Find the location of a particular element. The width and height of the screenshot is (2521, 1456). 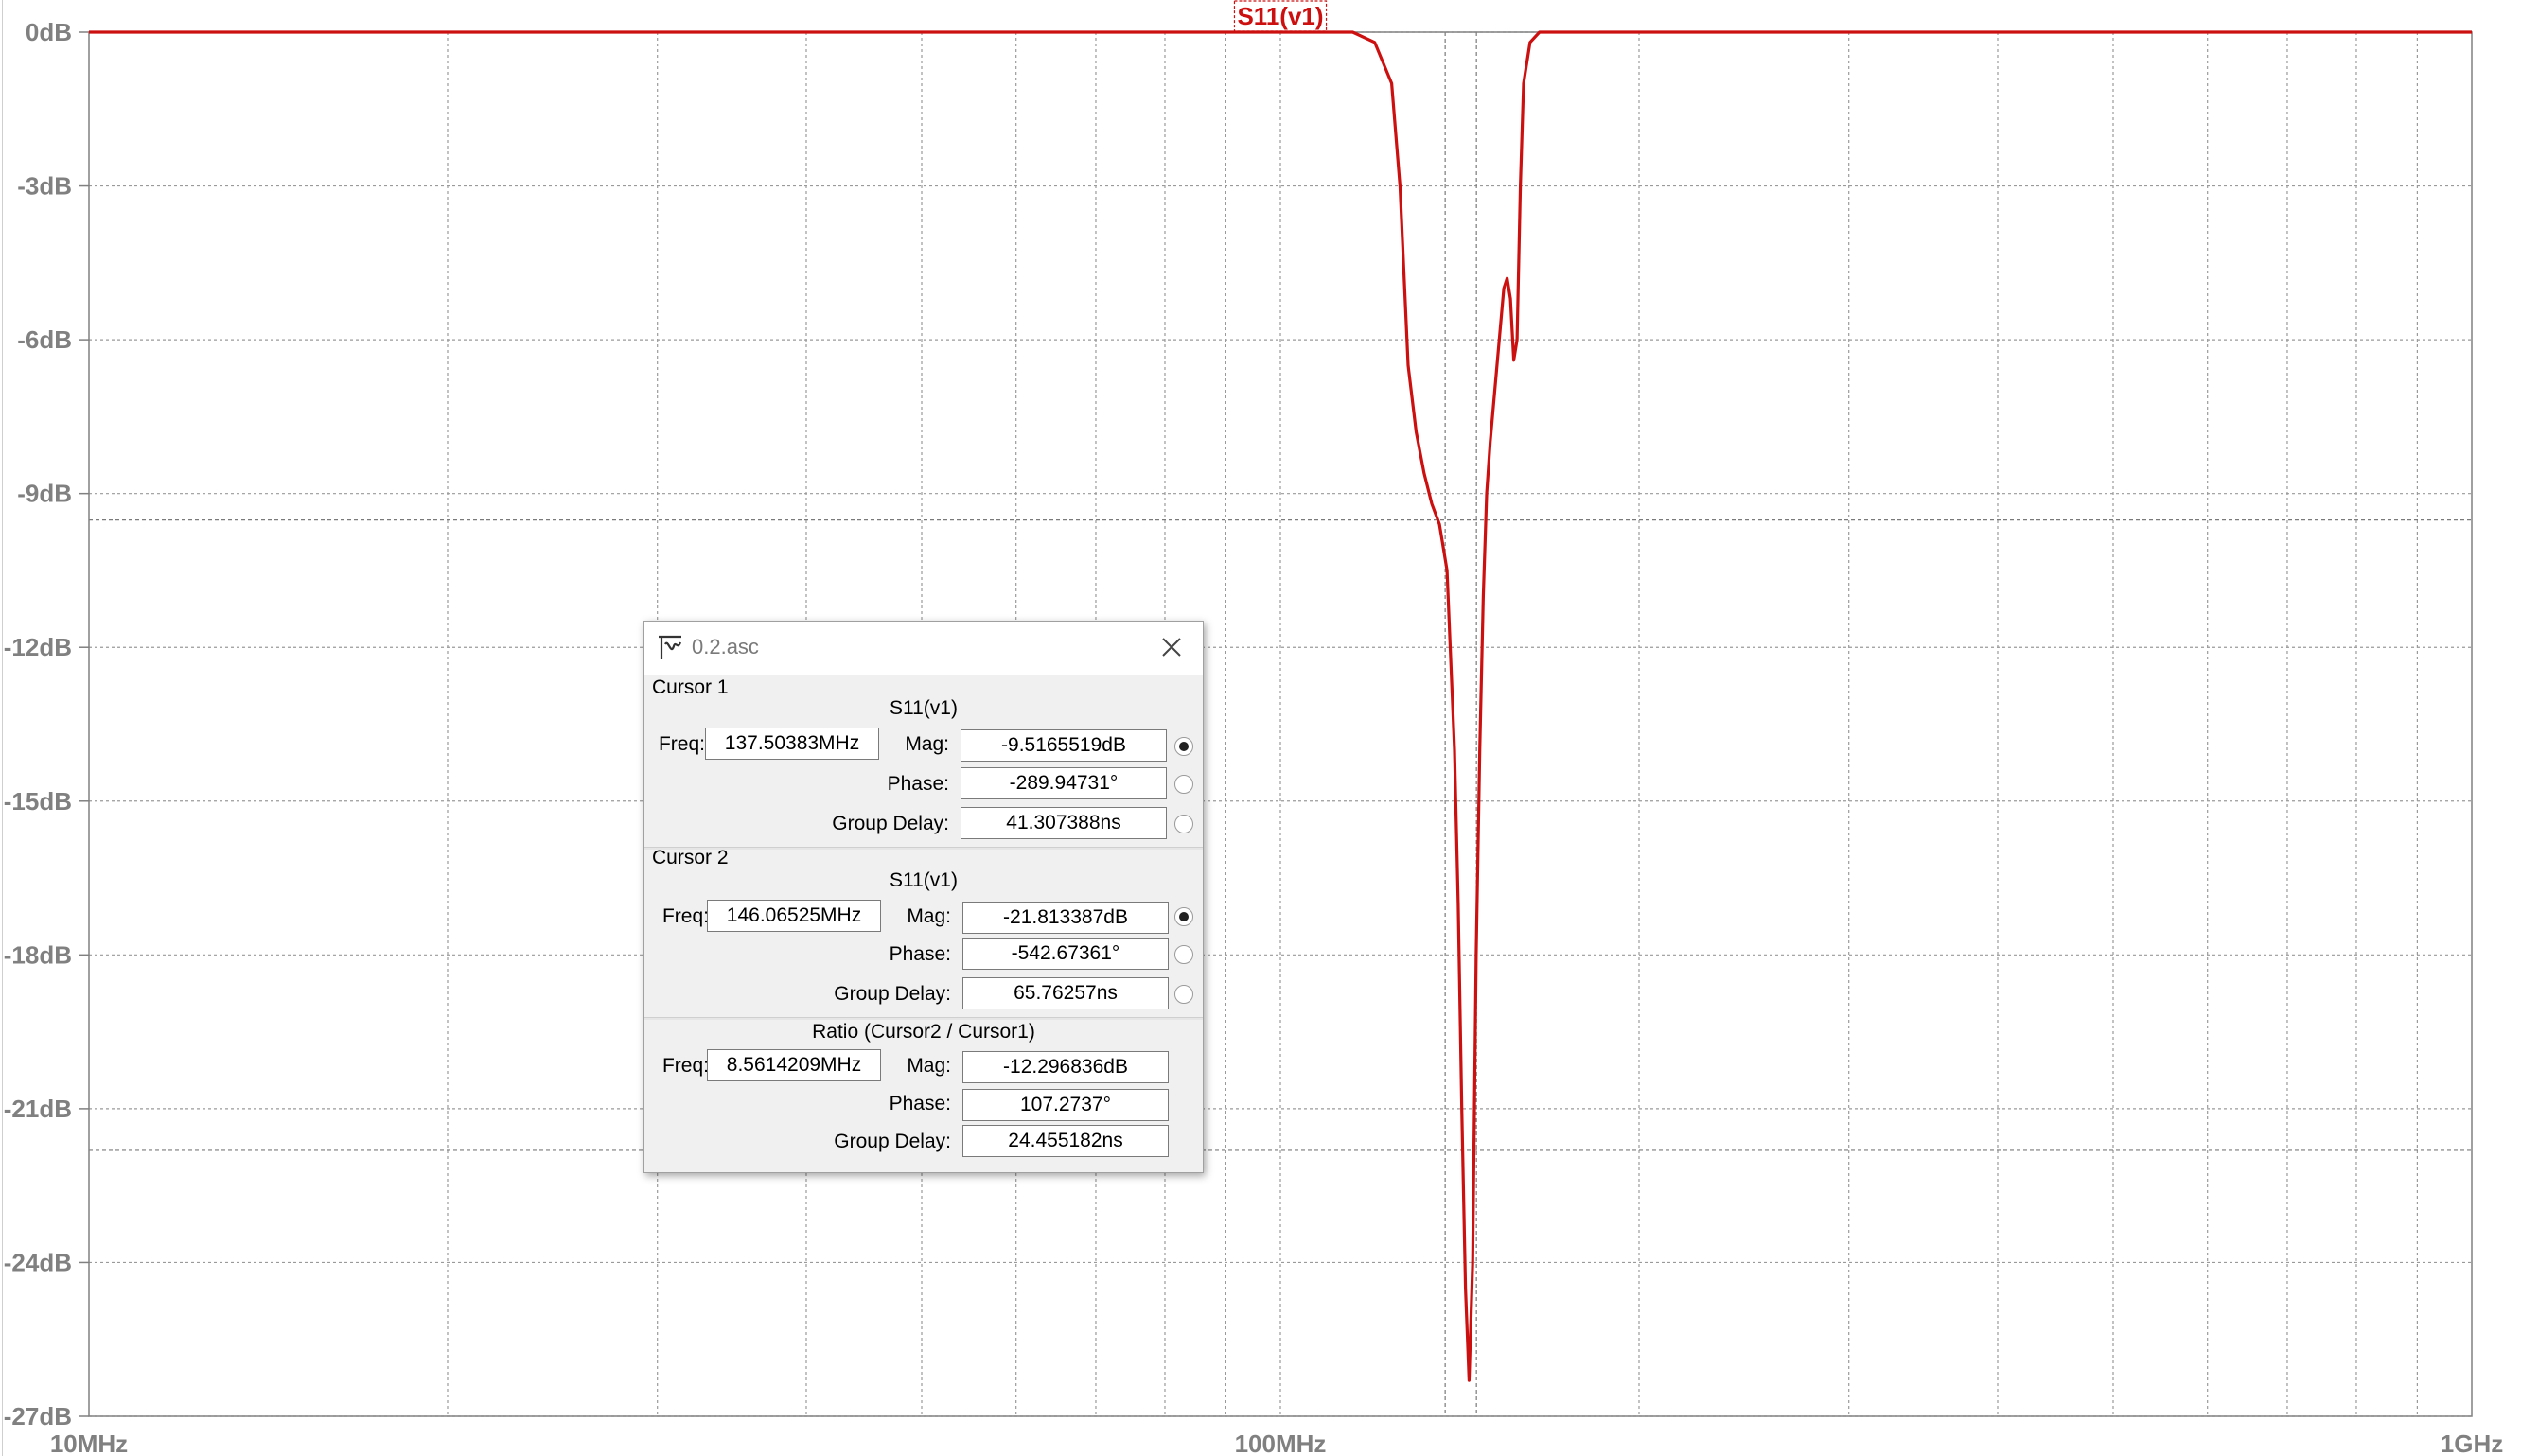

cursor1-phase-field: -289.94731° is located at coordinates (1064, 783).